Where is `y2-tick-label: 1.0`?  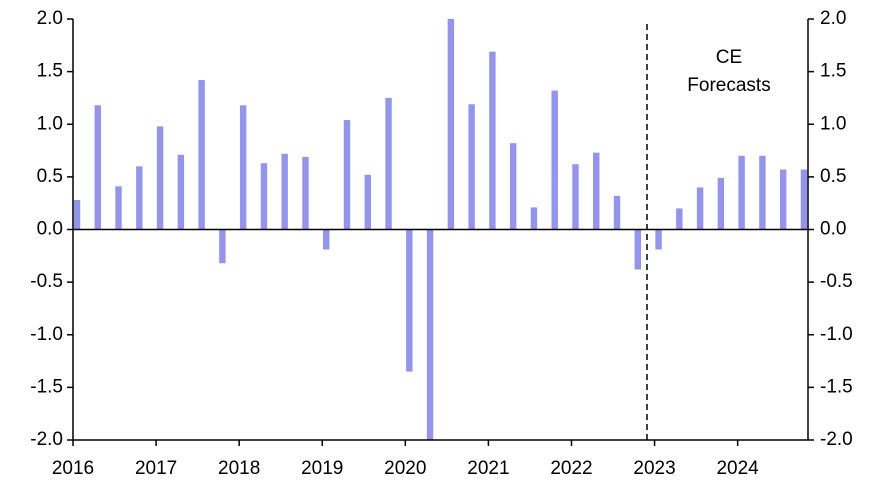 y2-tick-label: 1.0 is located at coordinates (833, 123).